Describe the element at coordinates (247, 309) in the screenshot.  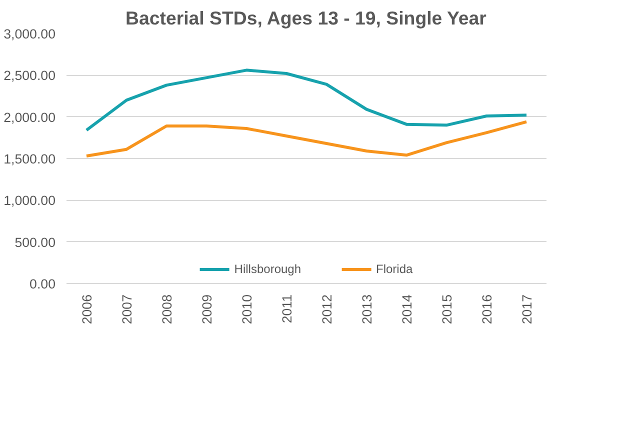
I see `x-tick-label: 2010` at that location.